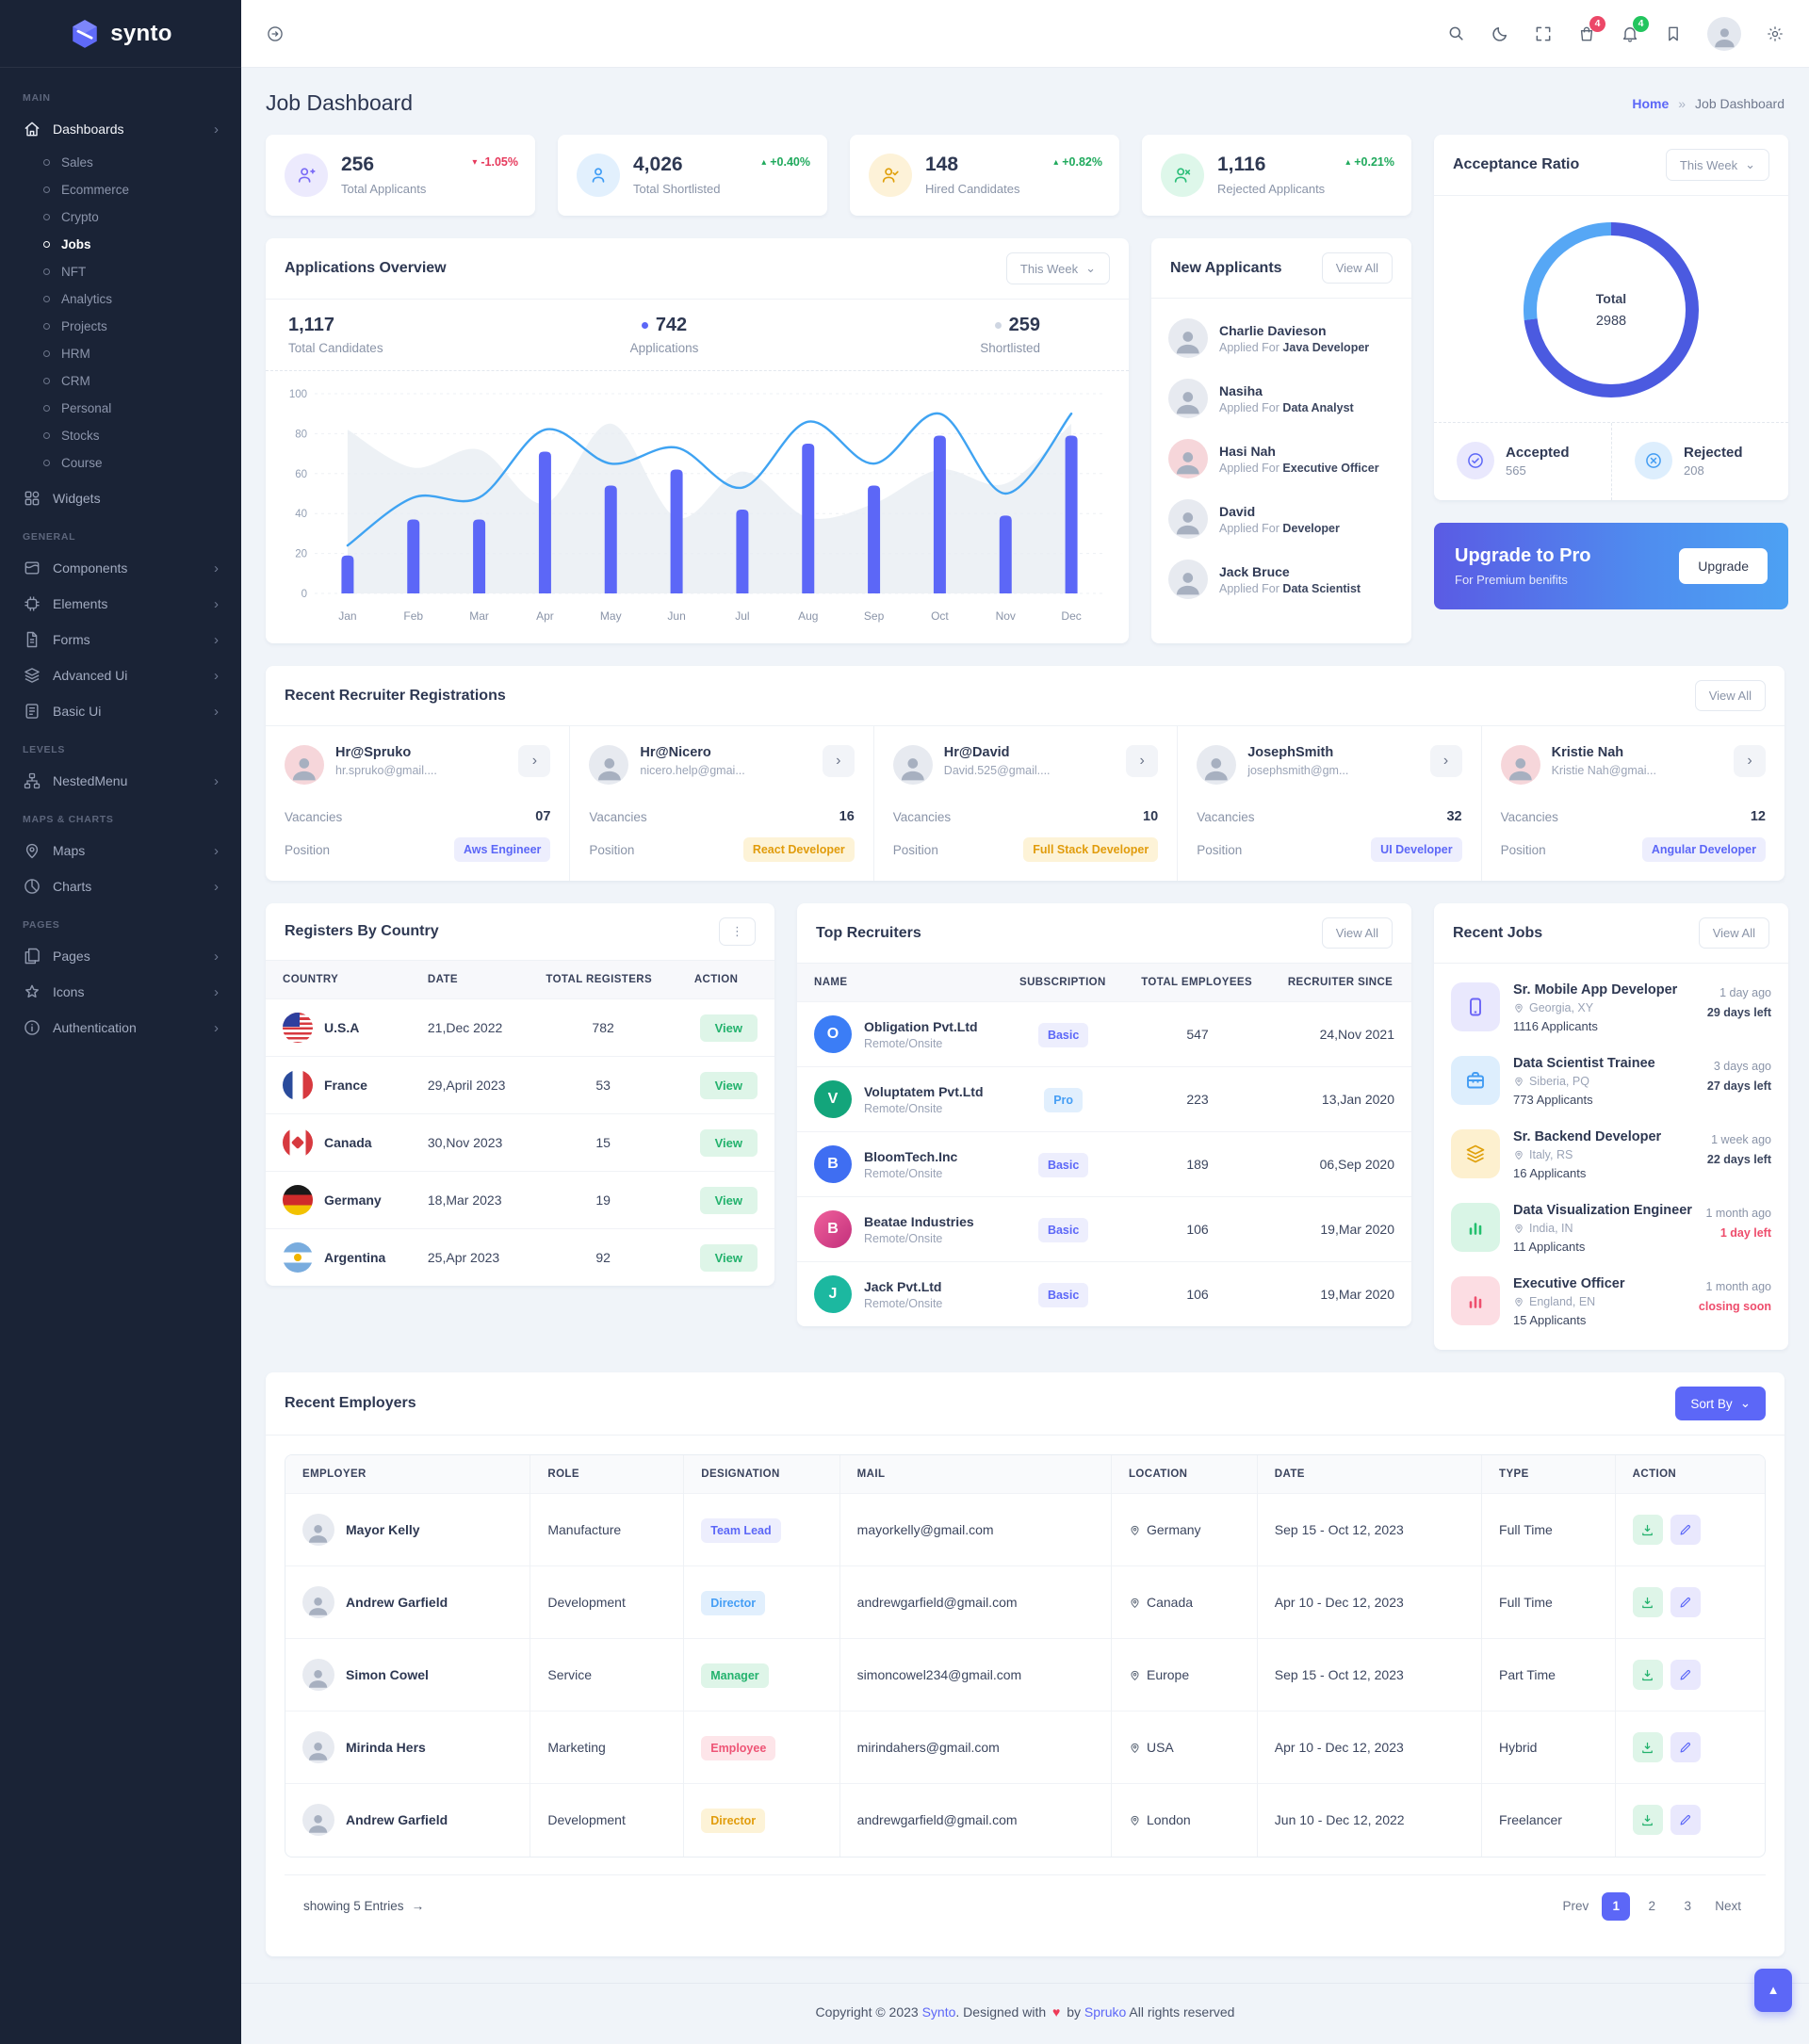 This screenshot has height=2044, width=1809. Describe the element at coordinates (131, 299) in the screenshot. I see `sidebar-item-analytics: Analytics` at that location.